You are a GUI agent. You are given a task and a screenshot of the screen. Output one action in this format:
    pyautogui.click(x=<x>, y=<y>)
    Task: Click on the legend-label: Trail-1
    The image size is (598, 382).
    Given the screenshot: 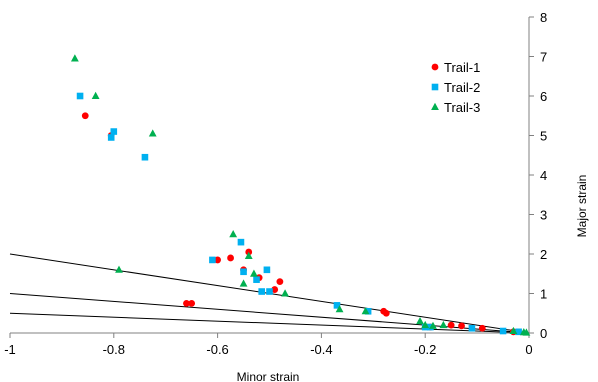 What is the action you would take?
    pyautogui.click(x=462, y=67)
    